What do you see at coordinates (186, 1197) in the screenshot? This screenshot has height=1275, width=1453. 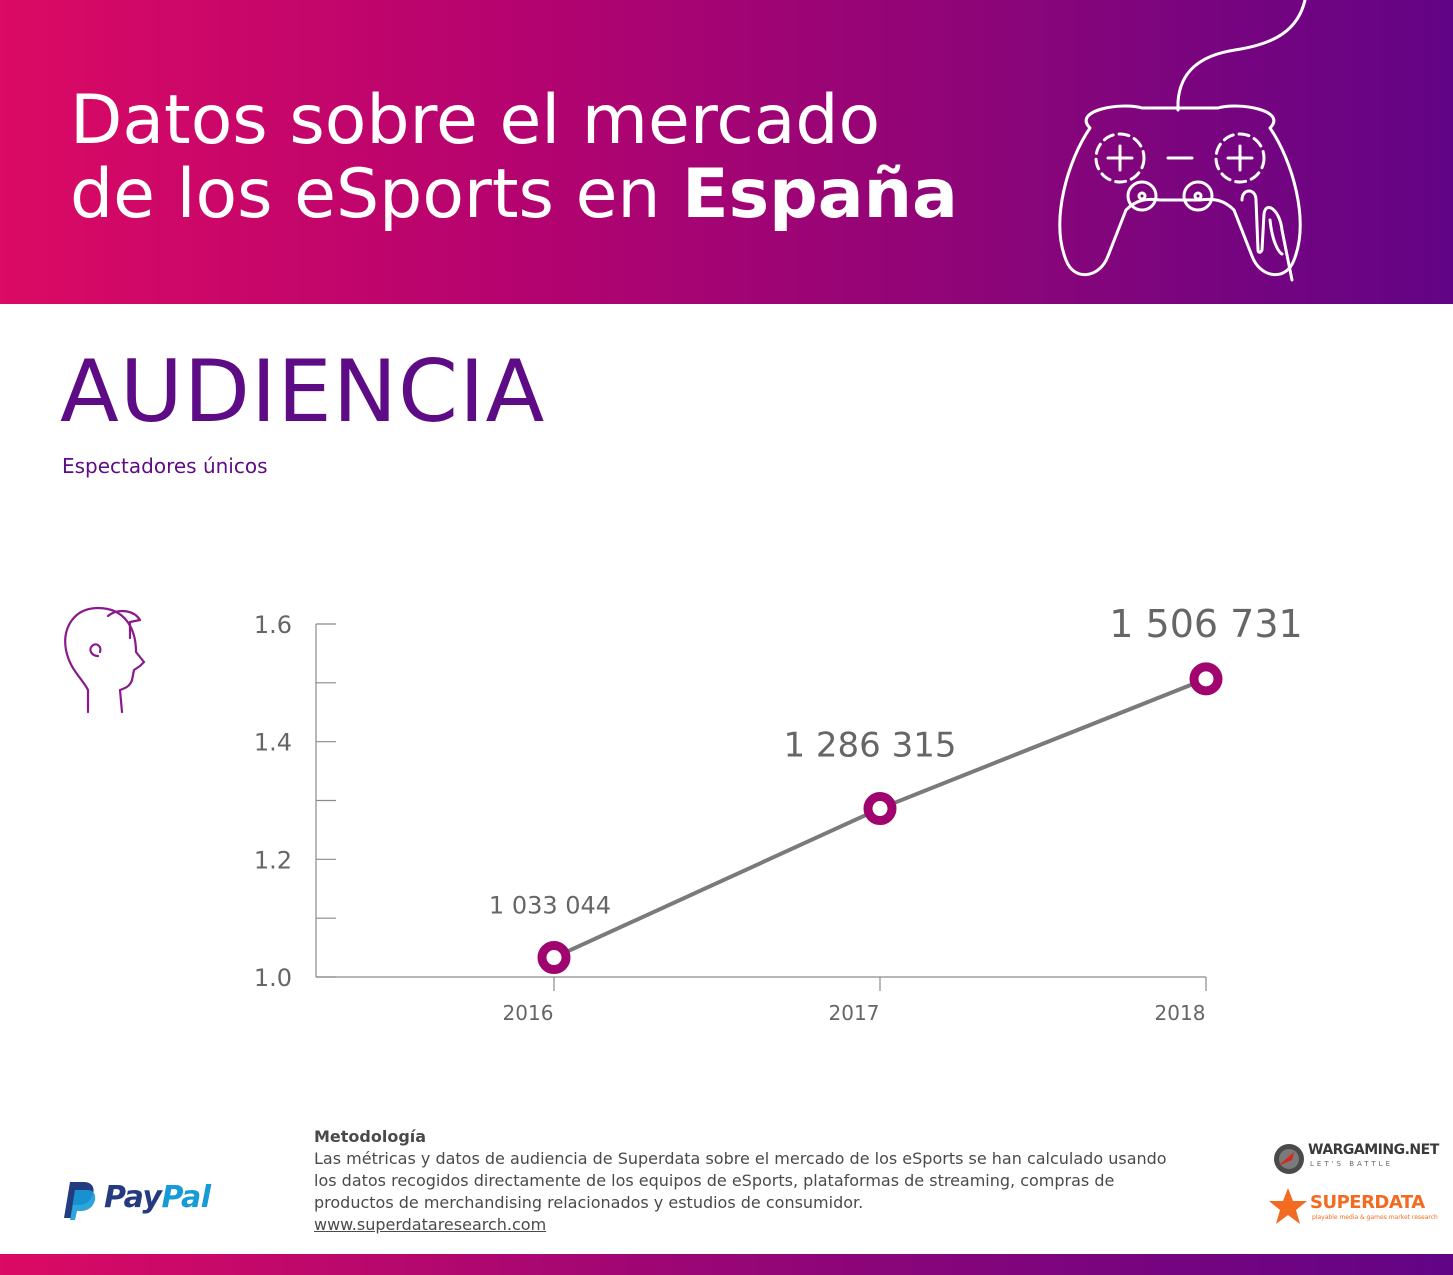 I see `paypal-word-b: Pal` at bounding box center [186, 1197].